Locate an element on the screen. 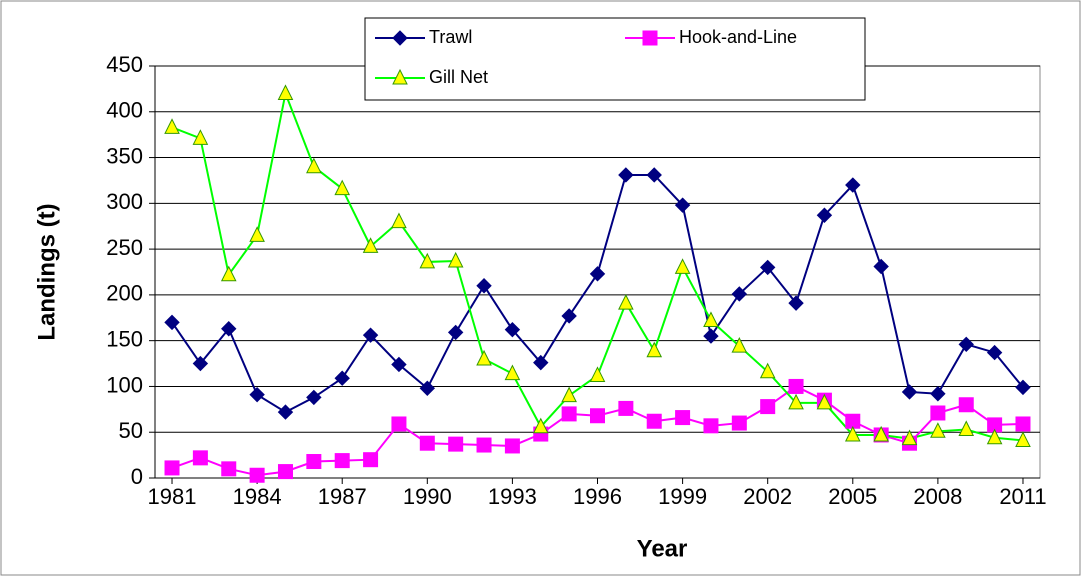  x-tick-label: 1990 is located at coordinates (427, 496).